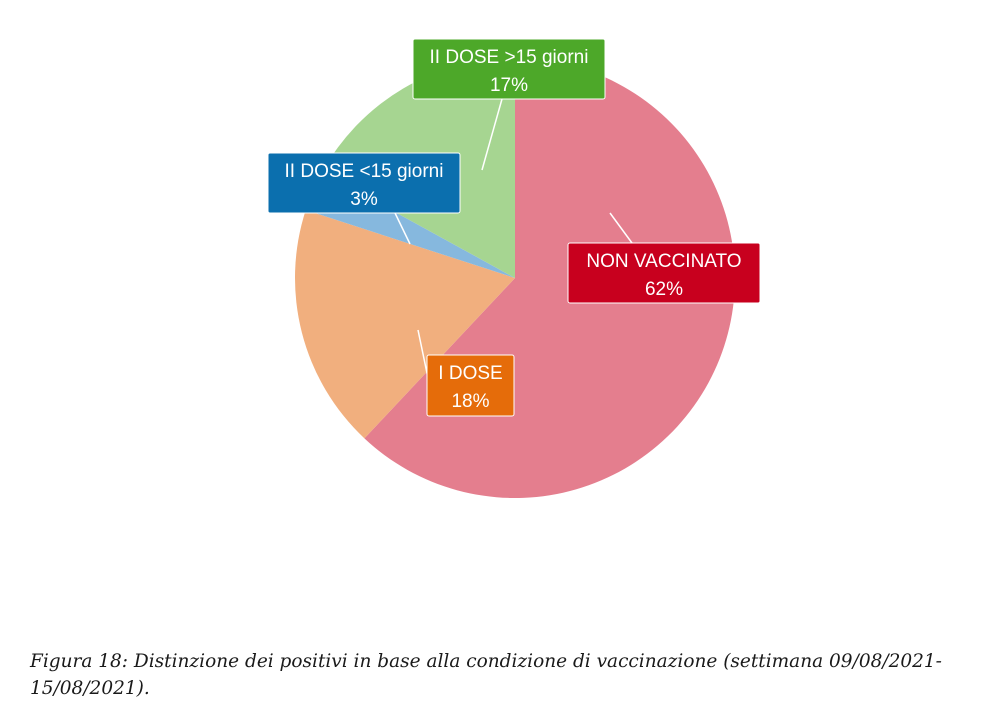 The image size is (994, 721). Describe the element at coordinates (664, 289) in the screenshot. I see `data-label-value-non-vaccinato: 62%` at that location.